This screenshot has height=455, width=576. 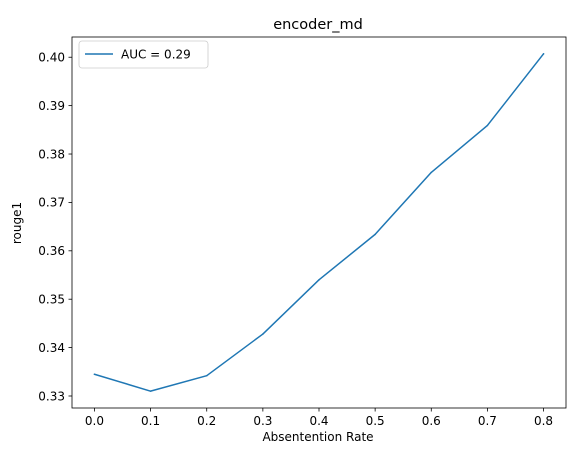 I want to click on x-tick-label: 0.0, so click(x=94, y=421).